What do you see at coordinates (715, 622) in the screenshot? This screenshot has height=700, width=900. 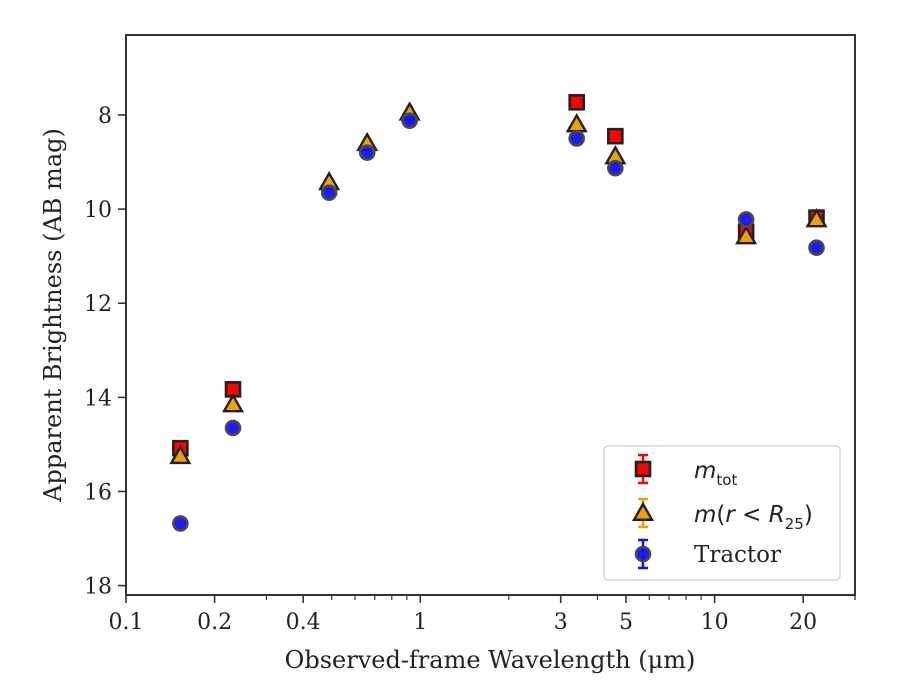 I see `x-tick-label: 10` at bounding box center [715, 622].